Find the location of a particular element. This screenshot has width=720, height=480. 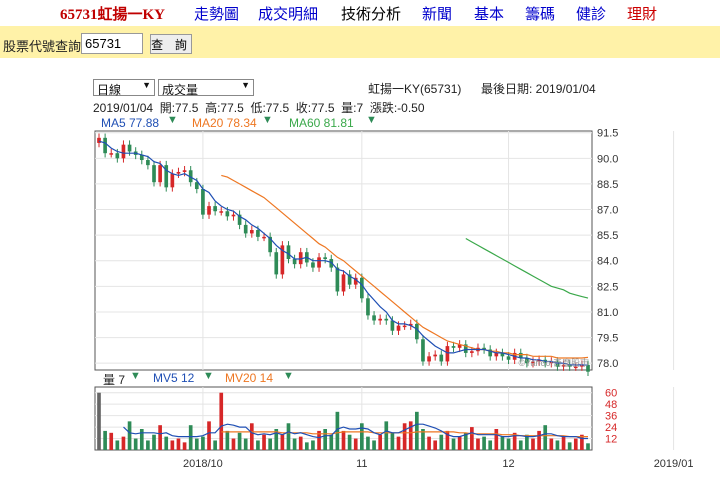

stock-title: 65731虹揚一KY is located at coordinates (113, 15).